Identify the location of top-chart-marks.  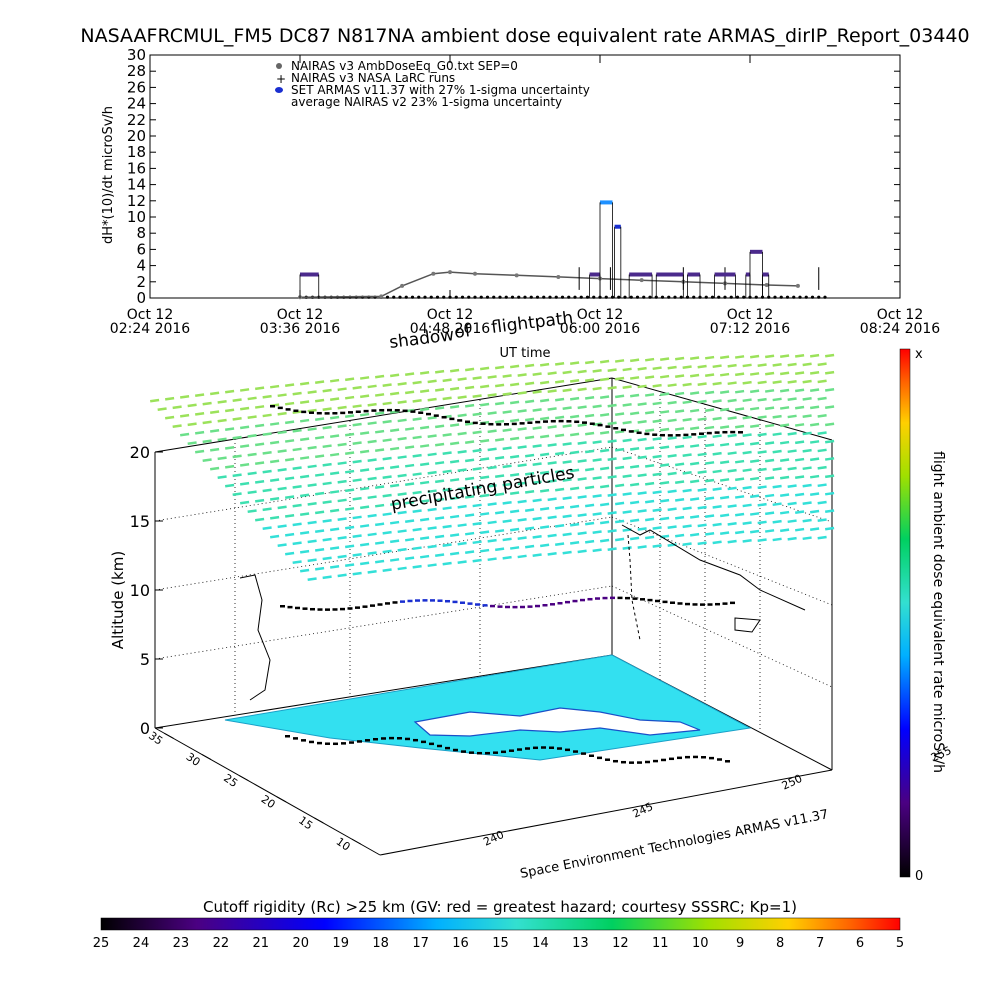
(562, 250).